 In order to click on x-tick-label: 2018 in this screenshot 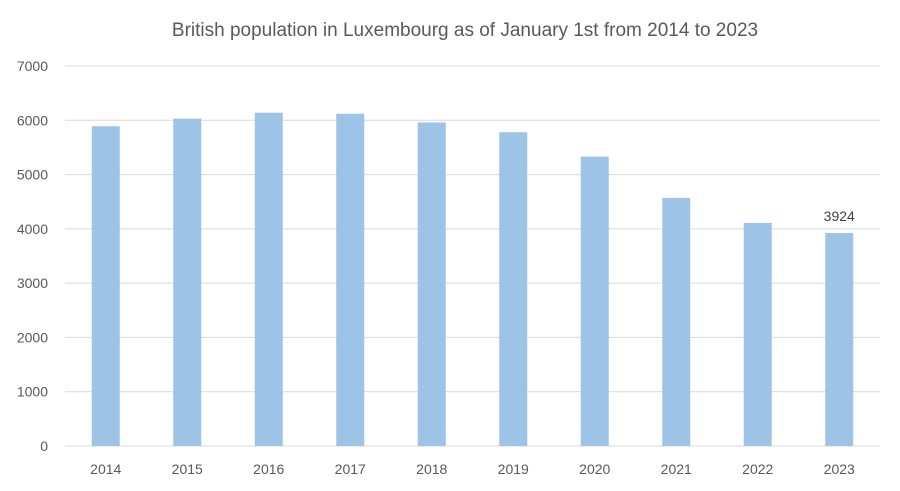, I will do `click(431, 469)`.